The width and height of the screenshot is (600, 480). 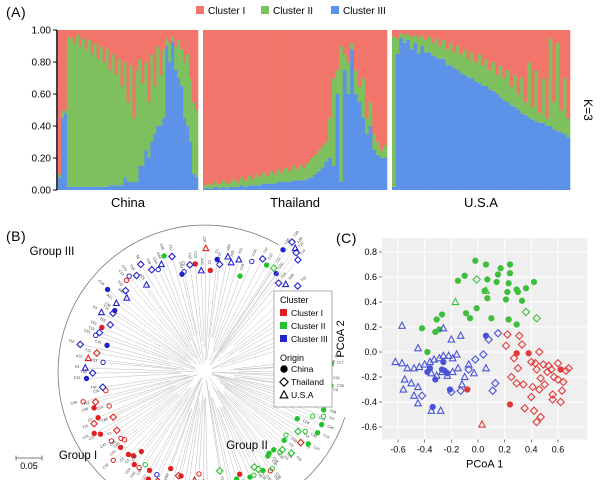 What do you see at coordinates (92, 438) in the screenshot?
I see `tree-tip-label: C37` at bounding box center [92, 438].